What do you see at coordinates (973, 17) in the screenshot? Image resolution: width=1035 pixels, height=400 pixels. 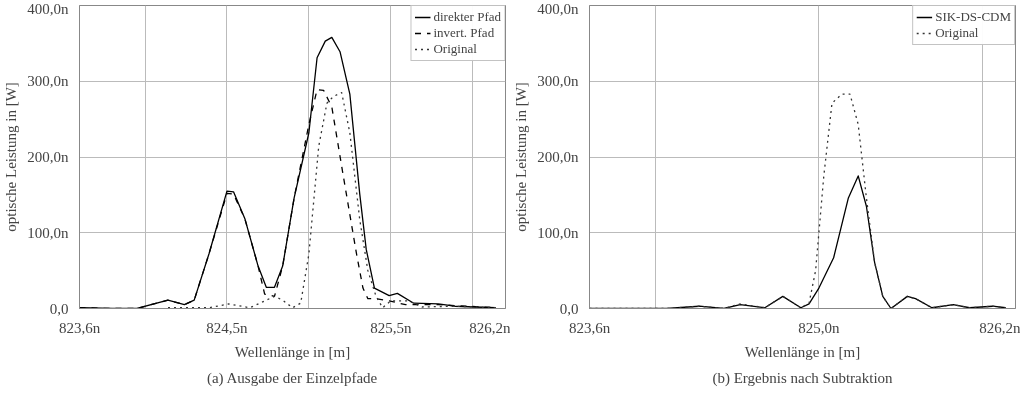 I see `legend-label: SIK-DS-CDM` at bounding box center [973, 17].